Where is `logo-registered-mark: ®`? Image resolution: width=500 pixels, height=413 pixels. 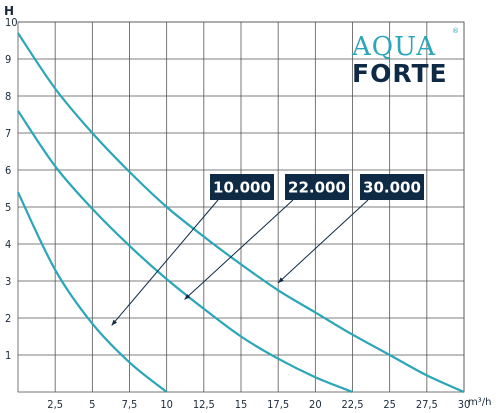 logo-registered-mark: ® is located at coordinates (455, 31).